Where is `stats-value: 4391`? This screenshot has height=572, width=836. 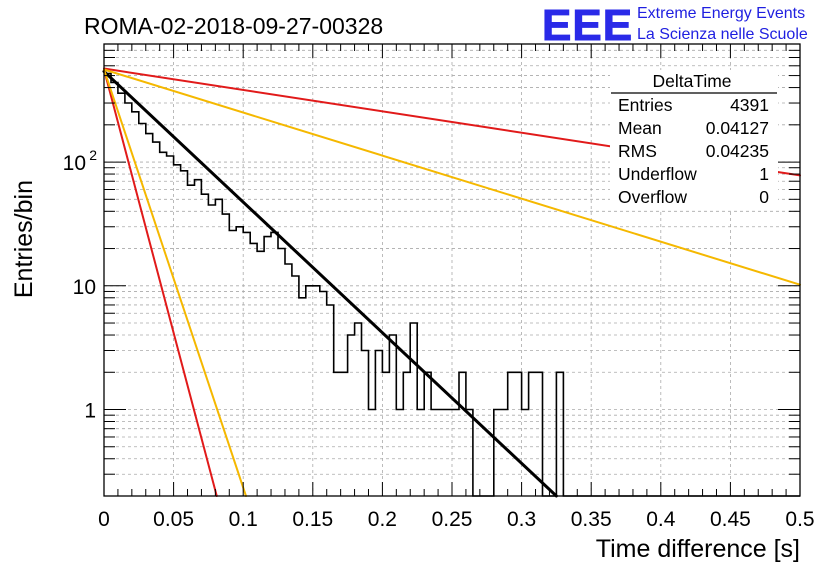
stats-value: 4391 is located at coordinates (749, 105).